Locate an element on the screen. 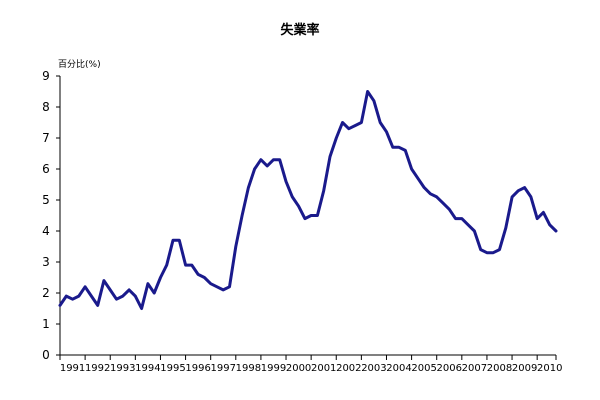 This screenshot has height=400, width=600. y-tick-label: 6 is located at coordinates (46, 169).